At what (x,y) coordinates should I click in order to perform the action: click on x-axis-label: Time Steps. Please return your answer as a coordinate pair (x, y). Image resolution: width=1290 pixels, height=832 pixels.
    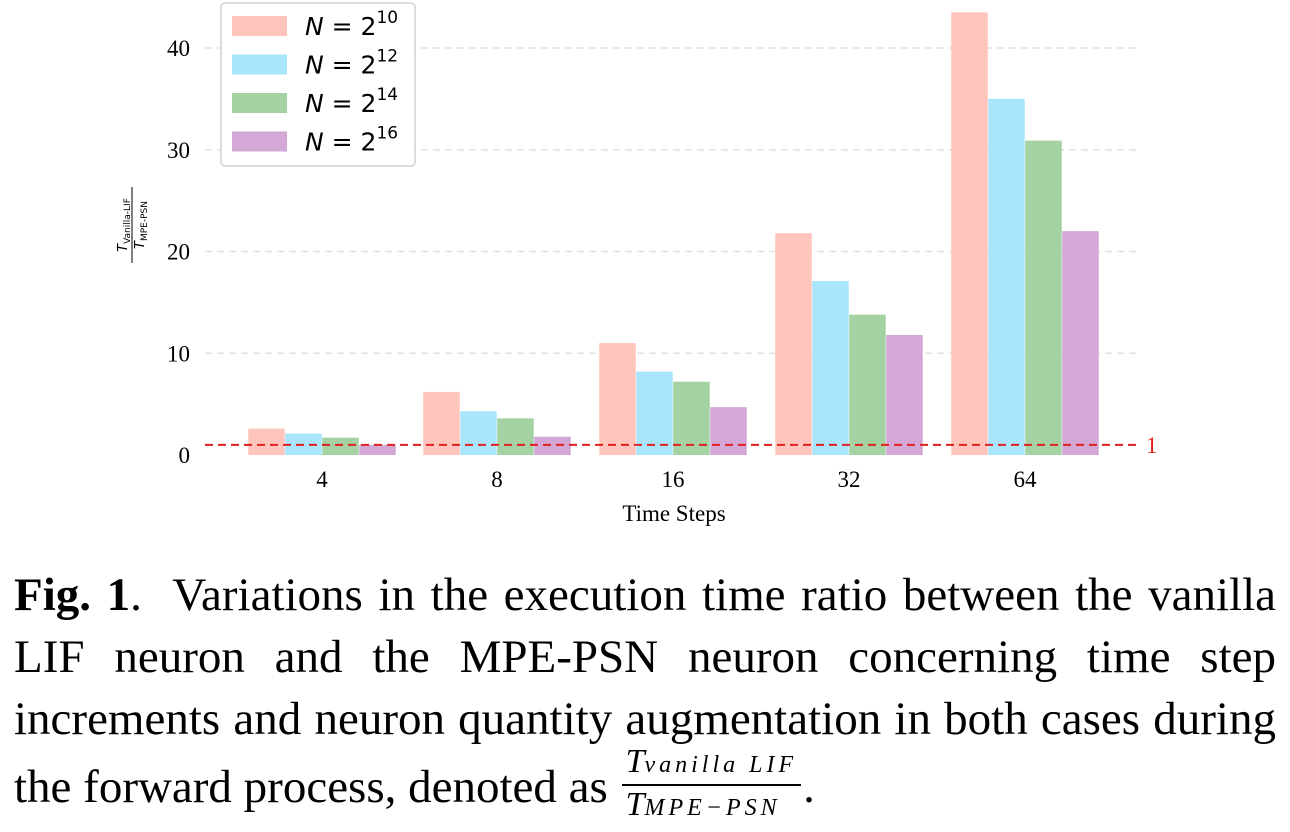
    Looking at the image, I should click on (673, 513).